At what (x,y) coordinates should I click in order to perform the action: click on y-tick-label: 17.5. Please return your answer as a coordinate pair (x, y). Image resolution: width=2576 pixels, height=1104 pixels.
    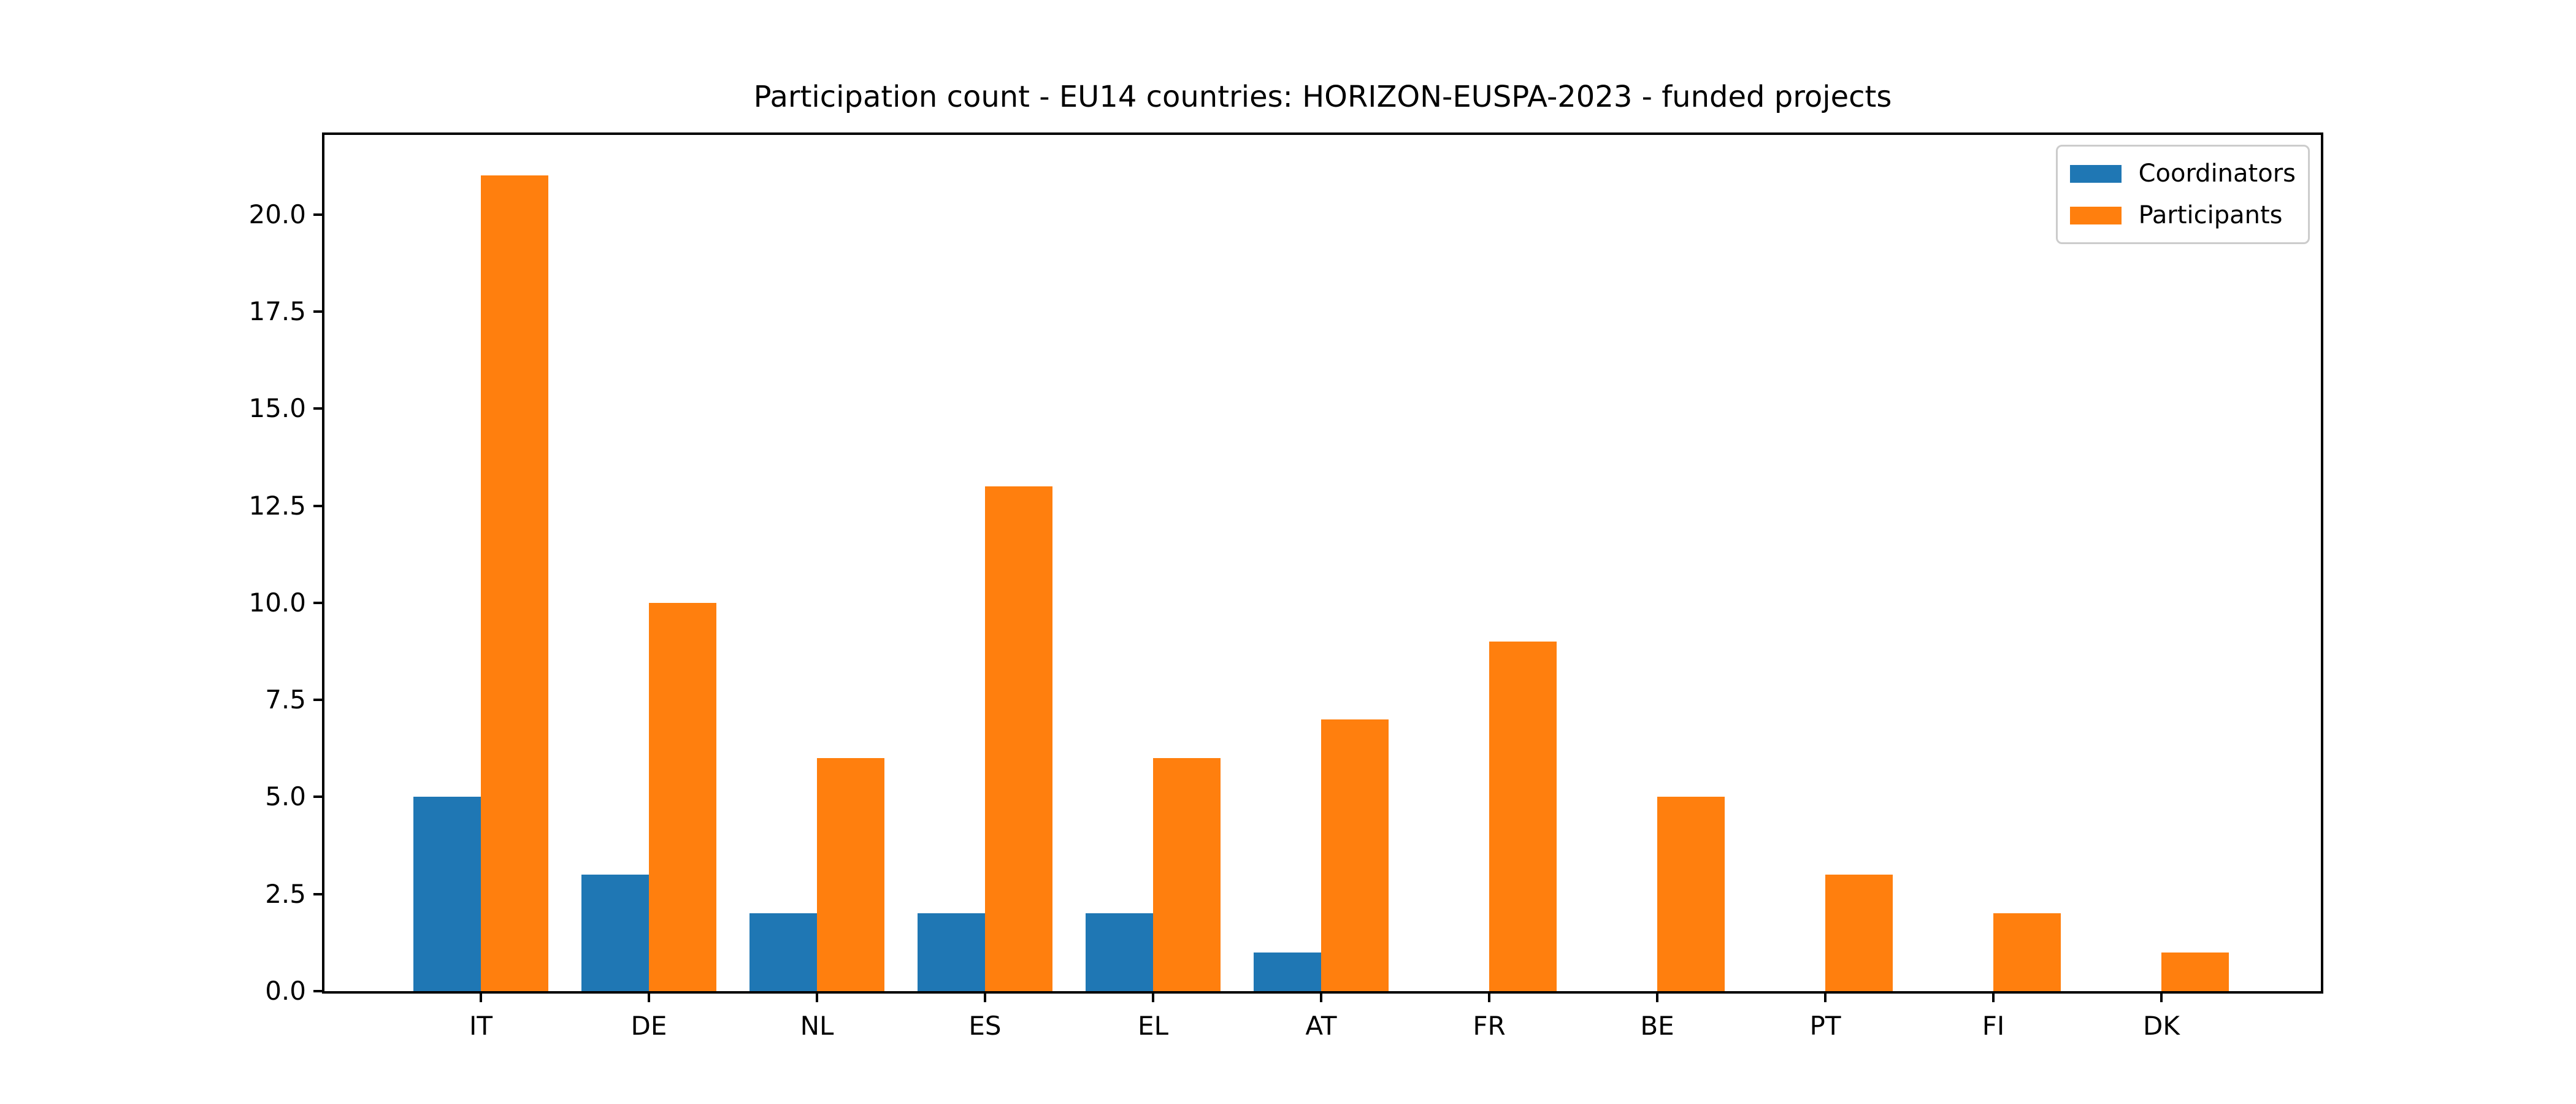
    Looking at the image, I should click on (277, 311).